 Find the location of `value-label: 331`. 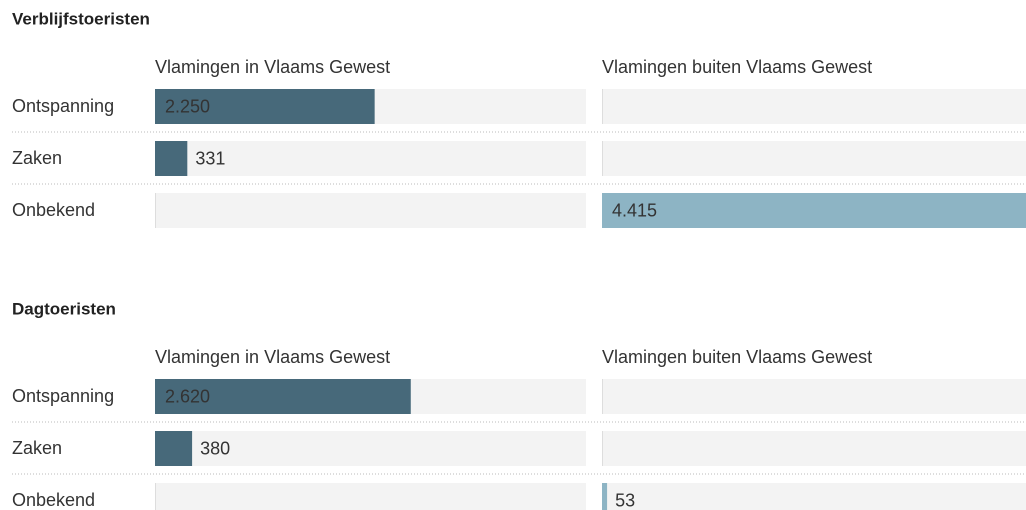

value-label: 331 is located at coordinates (210, 158).